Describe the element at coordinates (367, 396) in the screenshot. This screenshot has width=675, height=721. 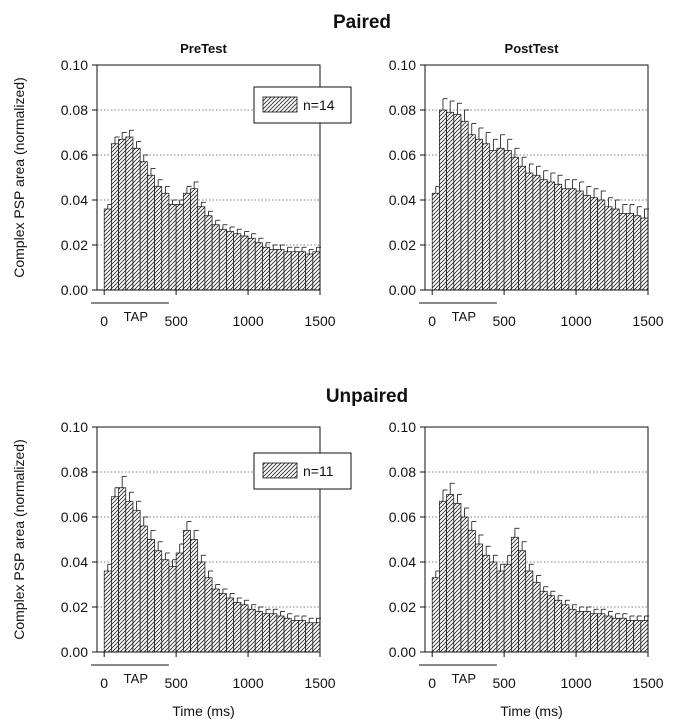
I see `row-title-unpaired: Unpaired` at that location.